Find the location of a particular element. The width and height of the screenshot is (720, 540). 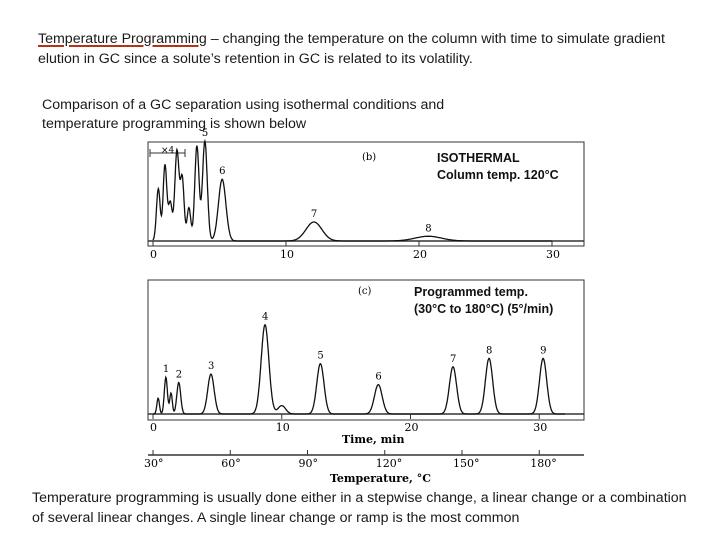

chromatogram-isothermal: (b) ×4 5 6 7 8 0 10 20 30 is located at coordinates (366, 194).